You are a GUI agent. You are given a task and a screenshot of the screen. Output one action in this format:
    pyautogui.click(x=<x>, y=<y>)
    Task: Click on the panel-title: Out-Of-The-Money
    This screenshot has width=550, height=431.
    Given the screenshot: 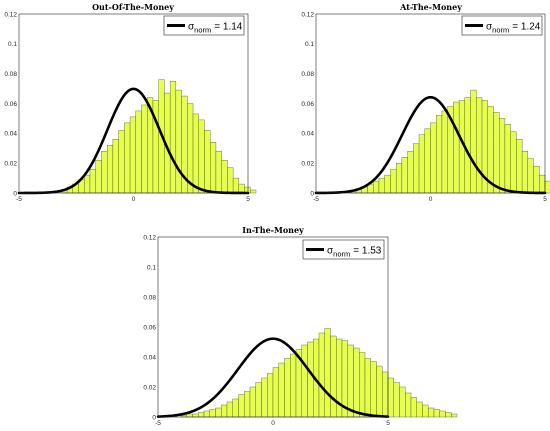 What is the action you would take?
    pyautogui.click(x=133, y=7)
    